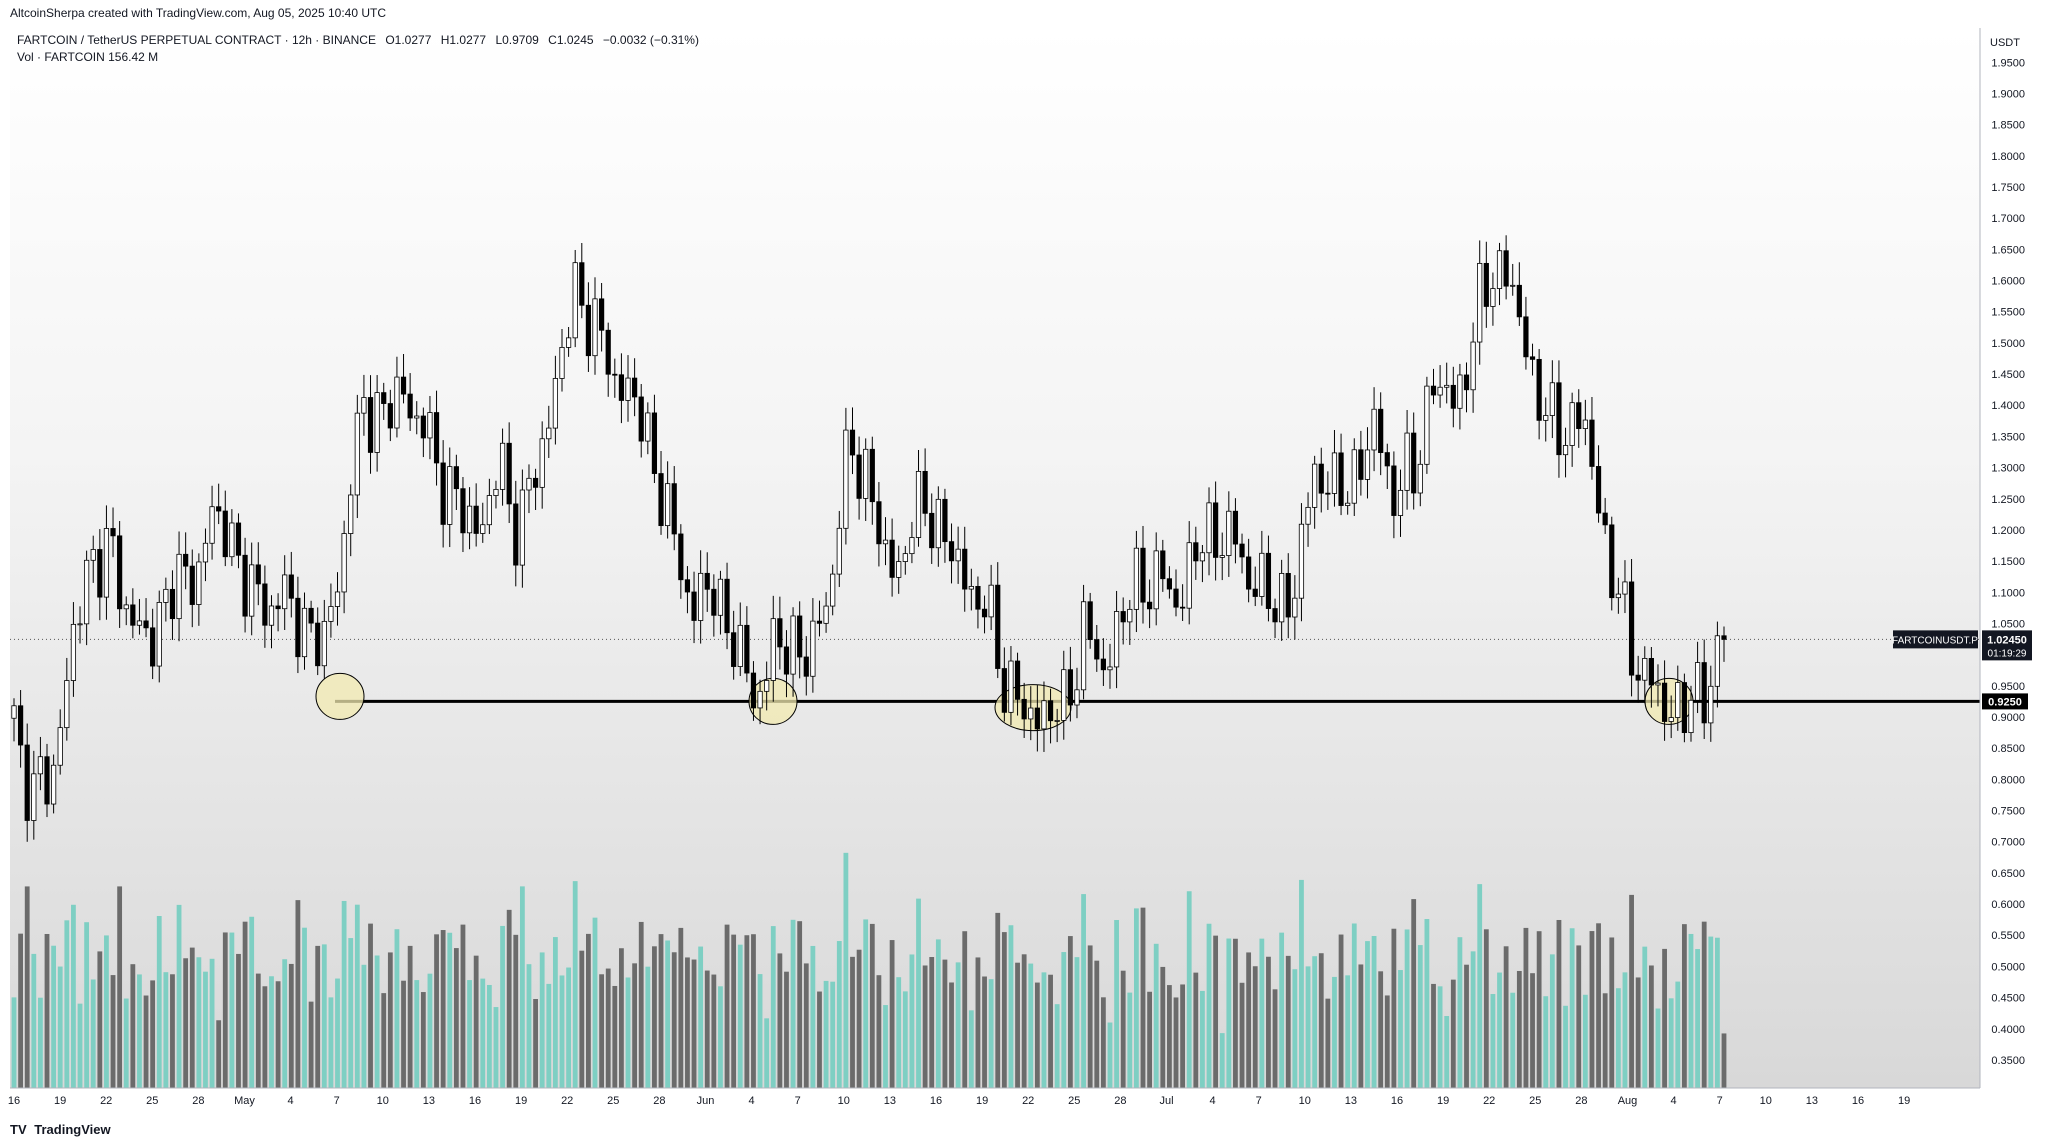 This screenshot has height=1147, width=2048. Describe the element at coordinates (2008, 967) in the screenshot. I see `y-tick-label: 0.5000` at that location.